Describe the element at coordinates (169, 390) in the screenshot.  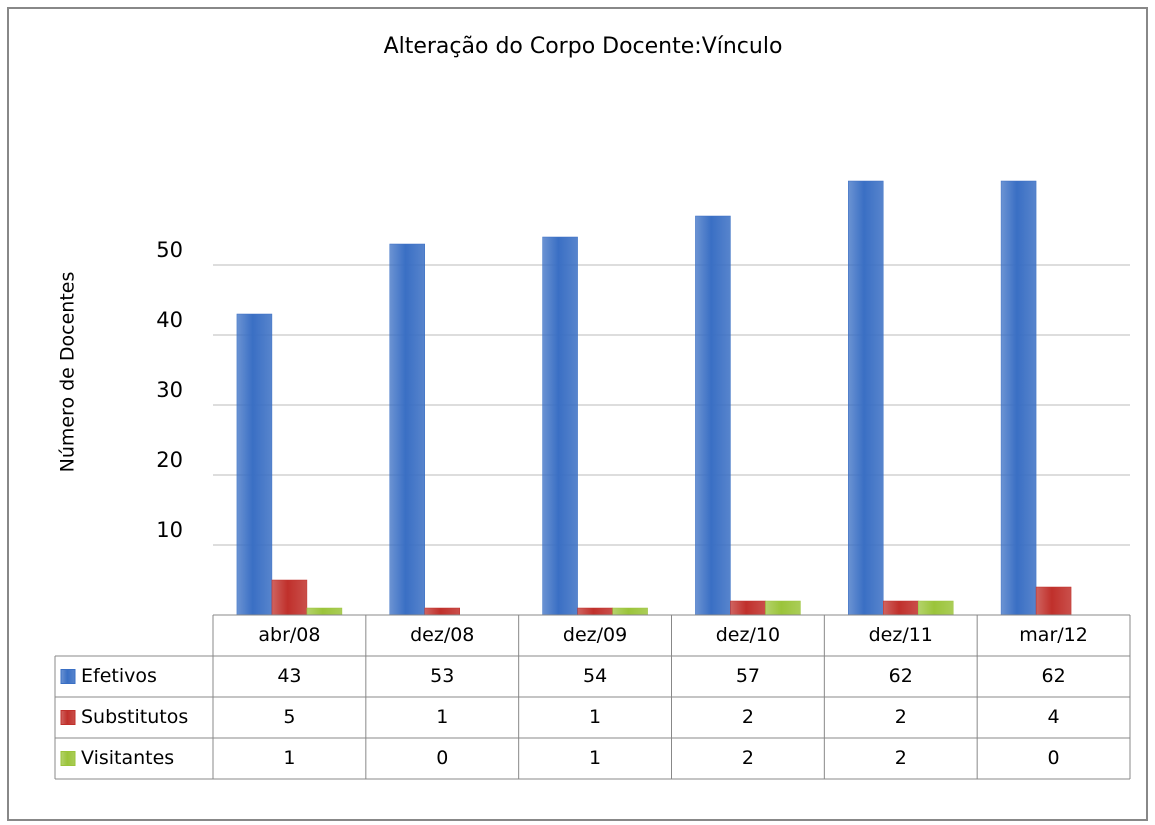
I see `y-tick-label: 30` at that location.